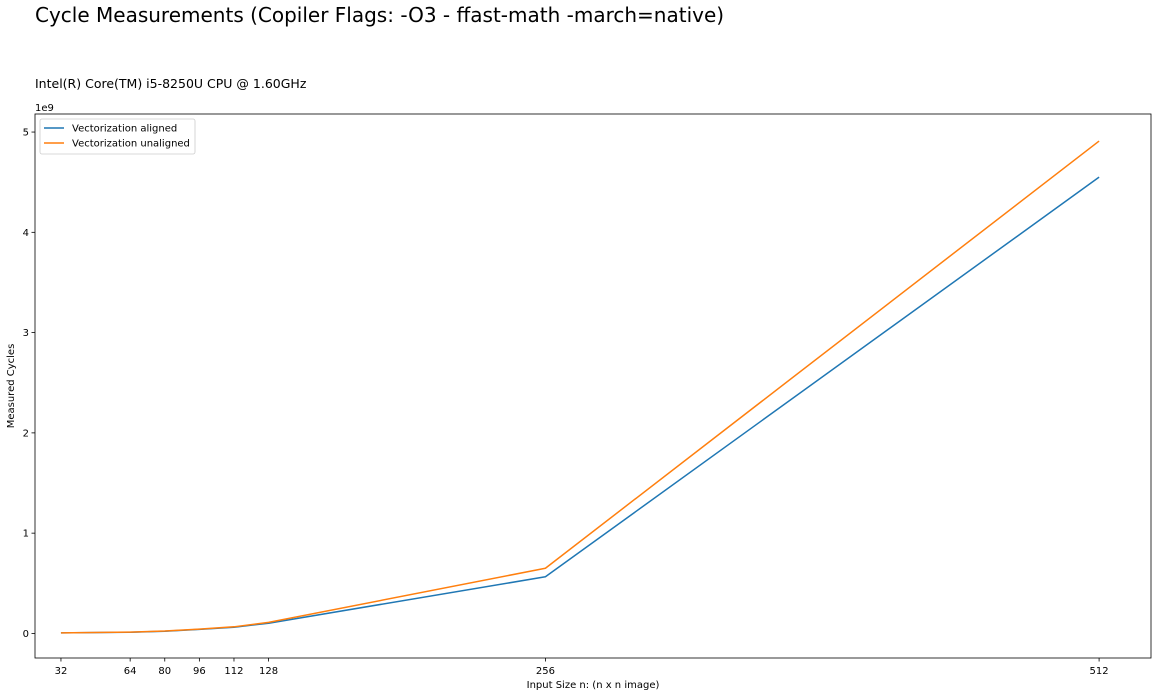  I want to click on y-tick-label-0: 0, so click(26, 634).